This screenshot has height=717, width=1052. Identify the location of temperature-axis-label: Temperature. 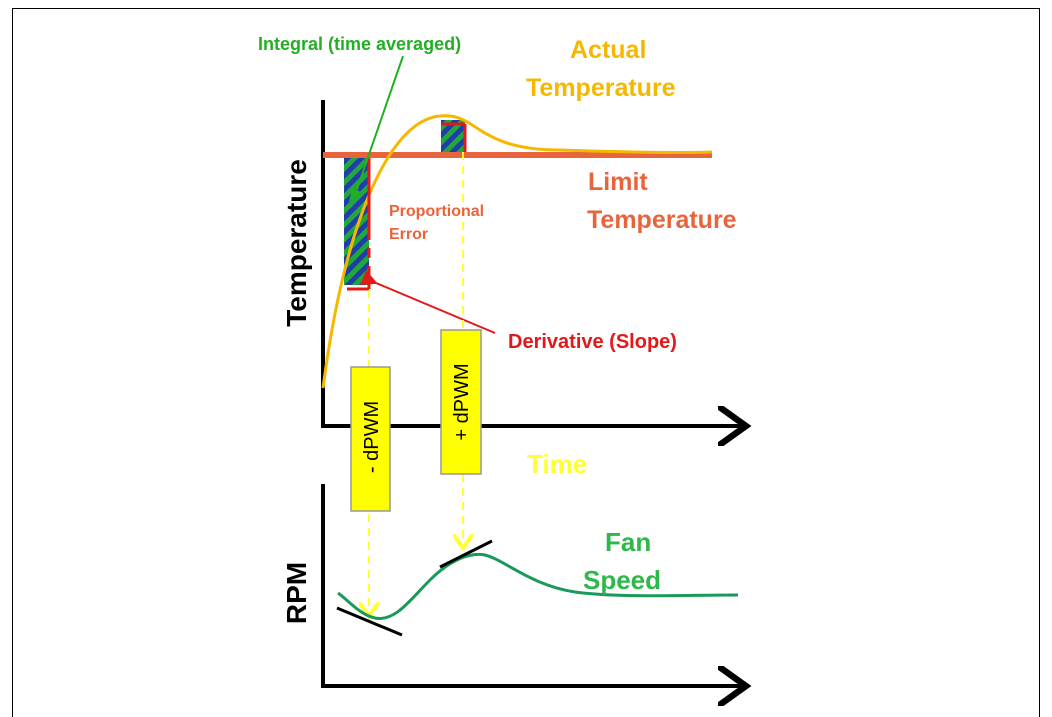
(296, 243).